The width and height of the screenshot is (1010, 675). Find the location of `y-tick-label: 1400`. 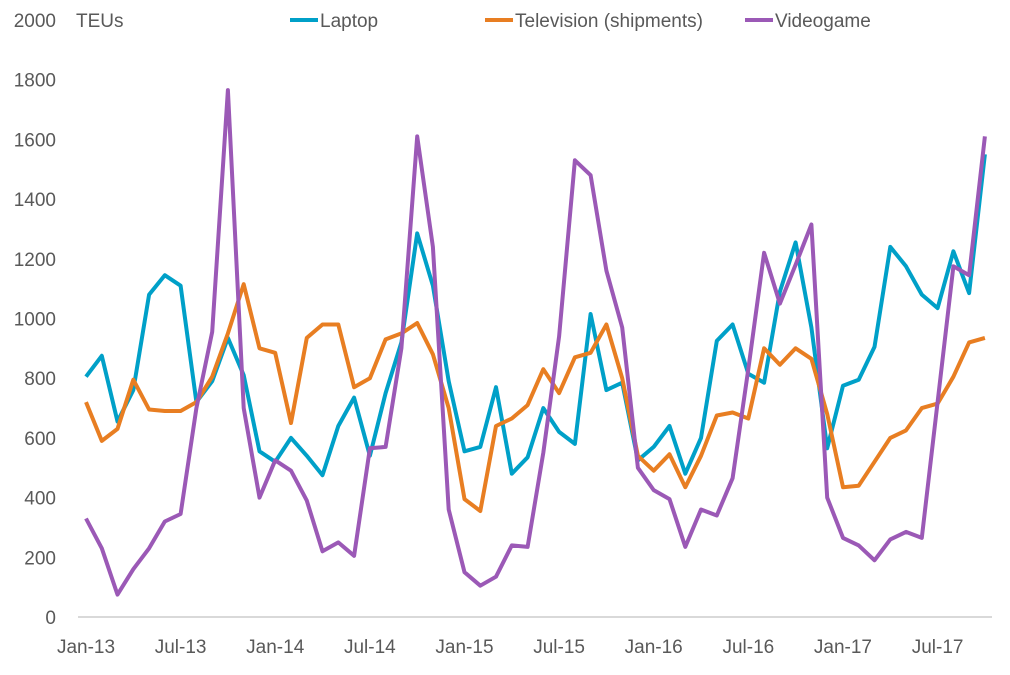

y-tick-label: 1400 is located at coordinates (35, 200).